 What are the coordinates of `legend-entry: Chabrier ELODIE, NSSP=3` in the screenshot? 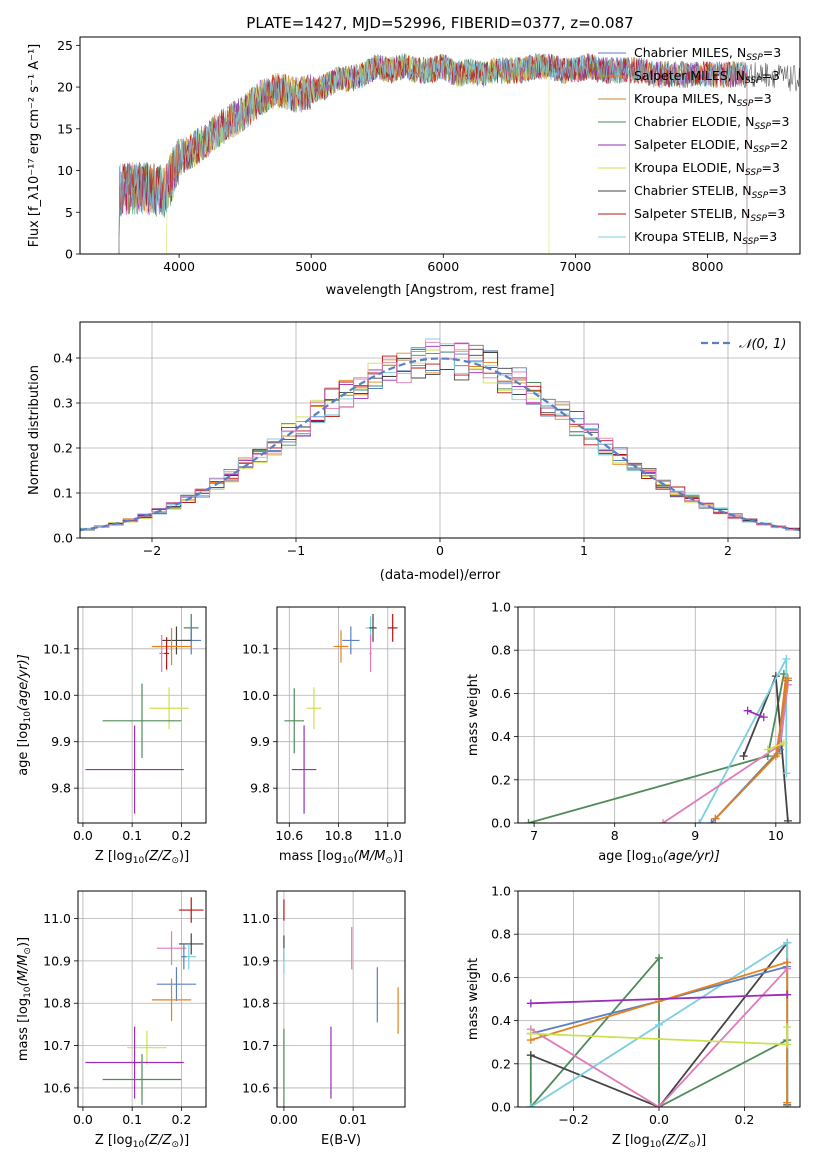 It's located at (711, 123).